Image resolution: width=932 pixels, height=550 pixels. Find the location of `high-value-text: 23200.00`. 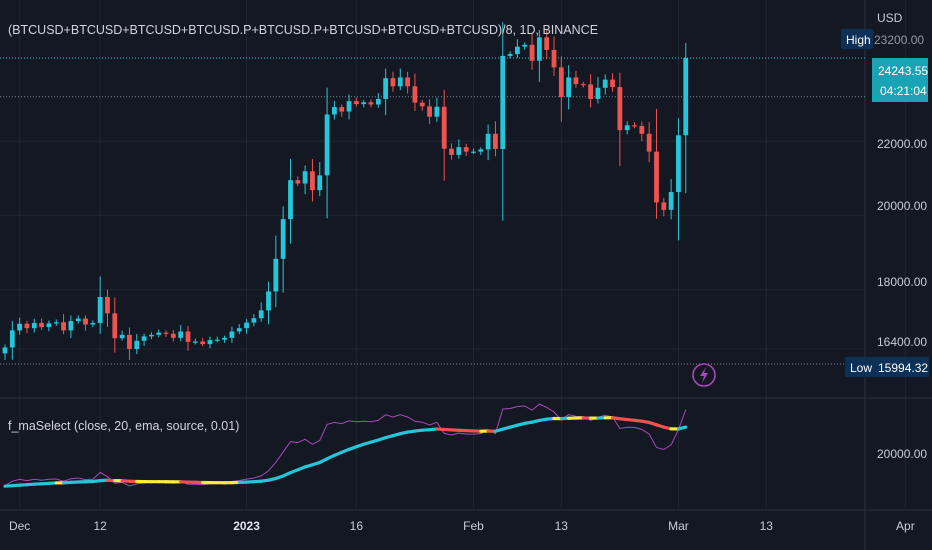

high-value-text: 23200.00 is located at coordinates (899, 40).